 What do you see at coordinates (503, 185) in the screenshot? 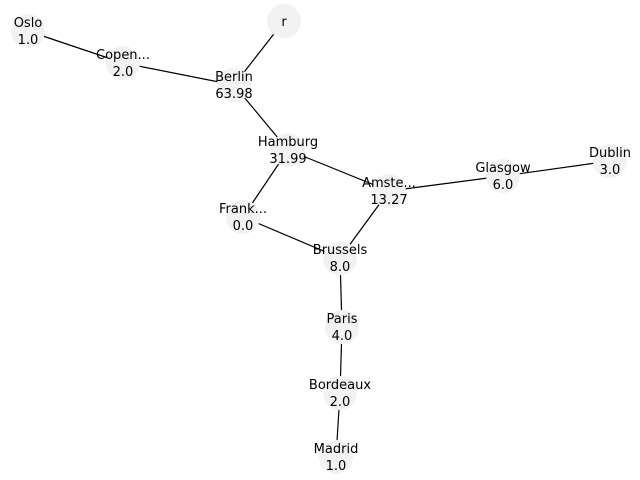
I see `node-value: 6.0` at bounding box center [503, 185].